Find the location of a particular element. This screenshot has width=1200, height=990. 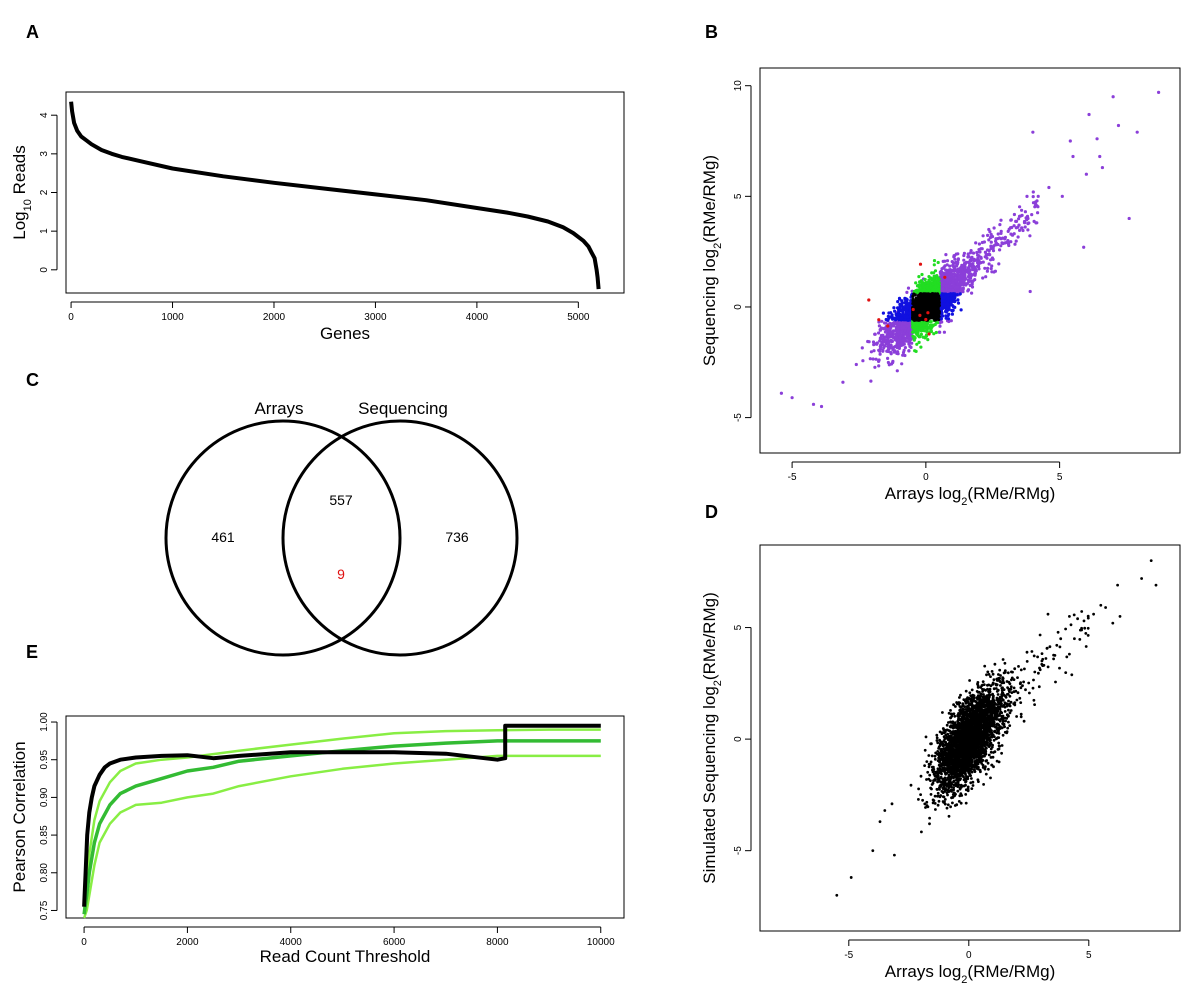

chart-d-y-tick-label: 0 is located at coordinates (738, 739).